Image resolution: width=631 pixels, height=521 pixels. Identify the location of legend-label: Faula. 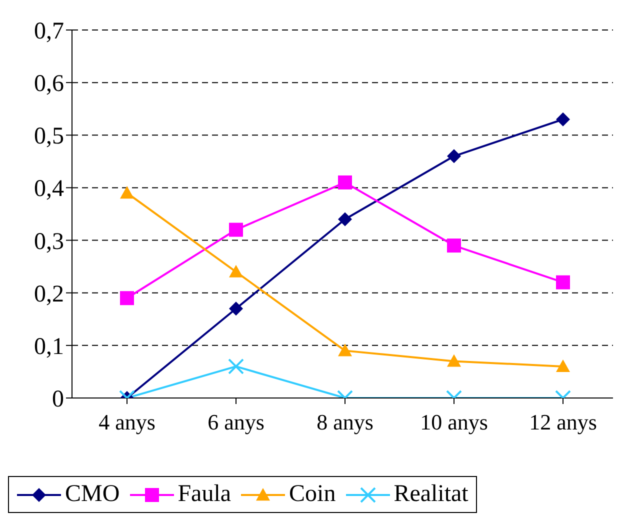
(205, 494).